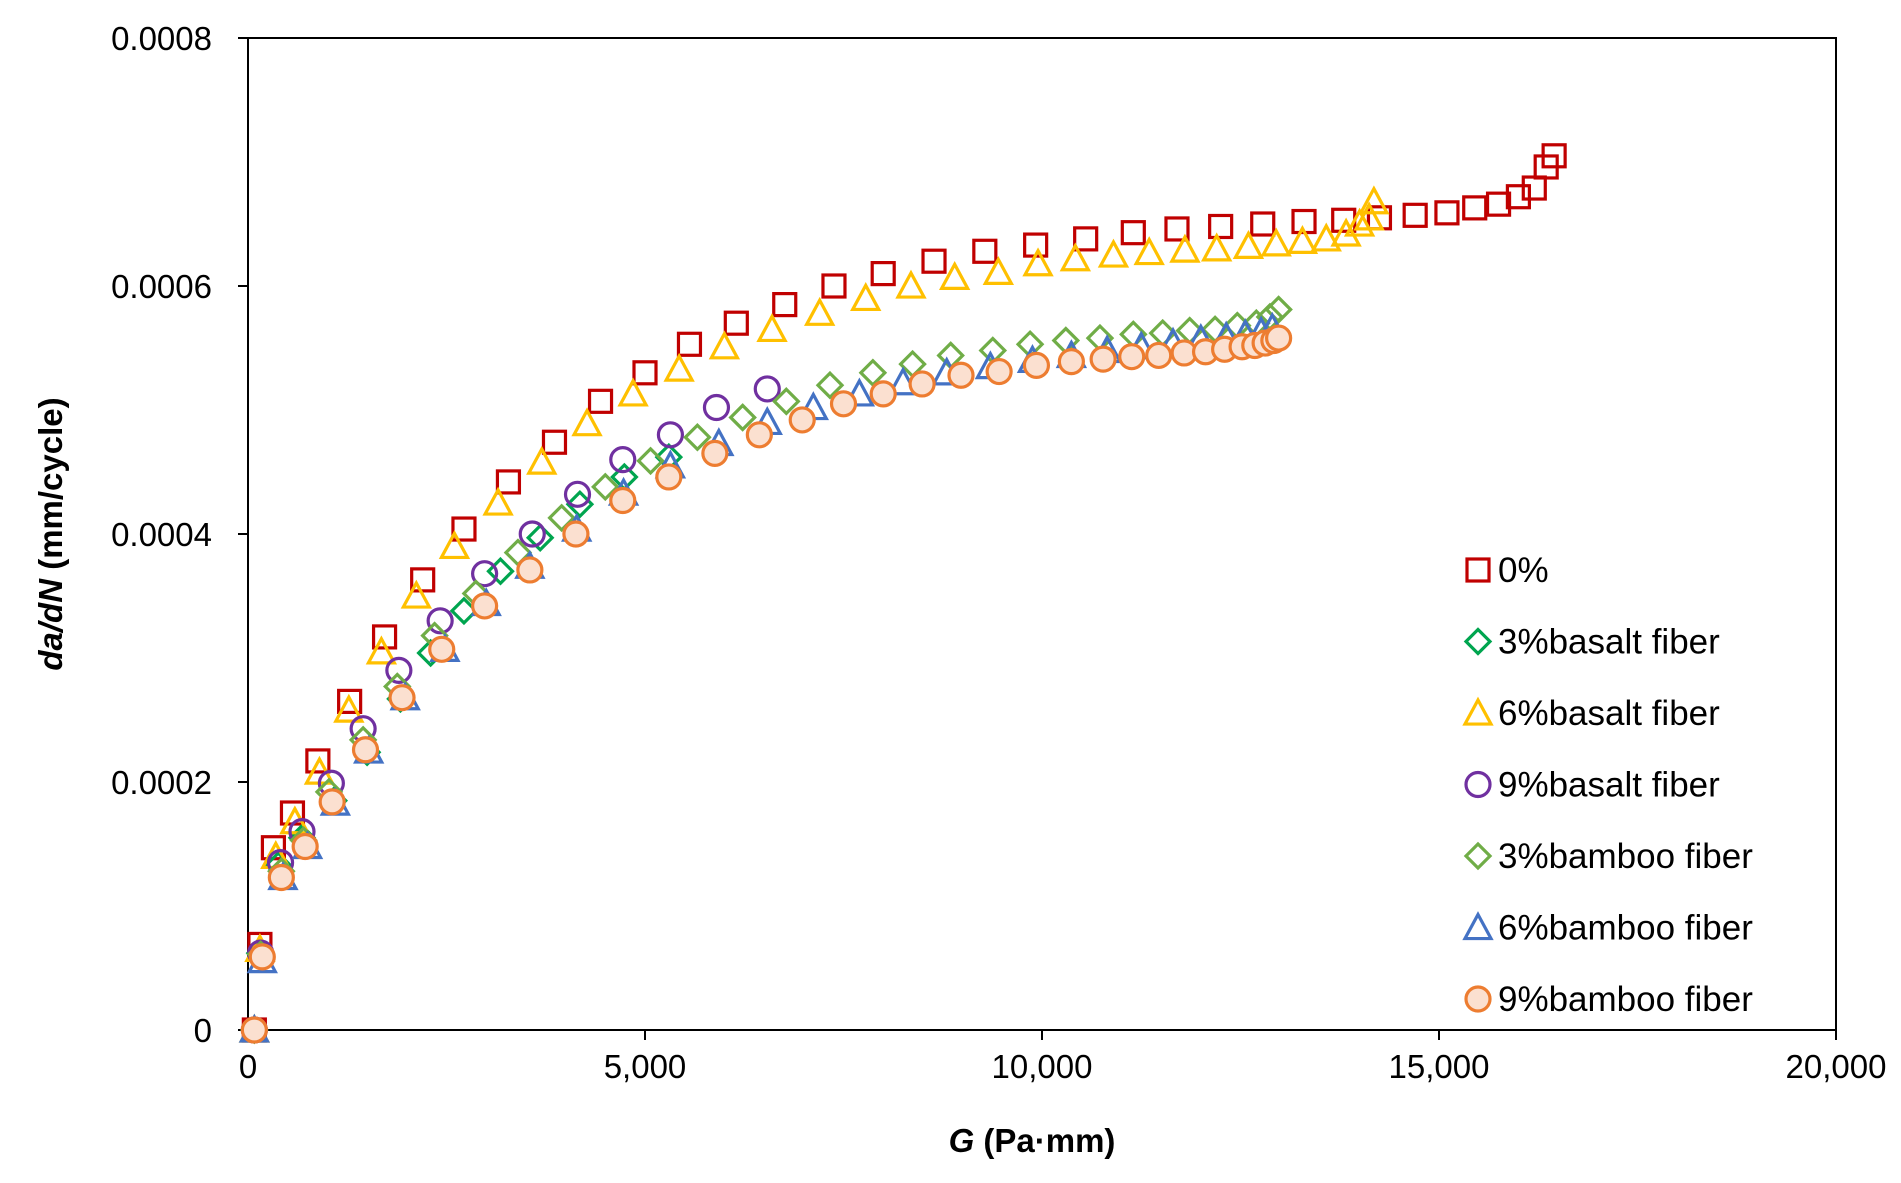 The height and width of the screenshot is (1183, 1901). I want to click on x-tick-label: 15,000, so click(1439, 1066).